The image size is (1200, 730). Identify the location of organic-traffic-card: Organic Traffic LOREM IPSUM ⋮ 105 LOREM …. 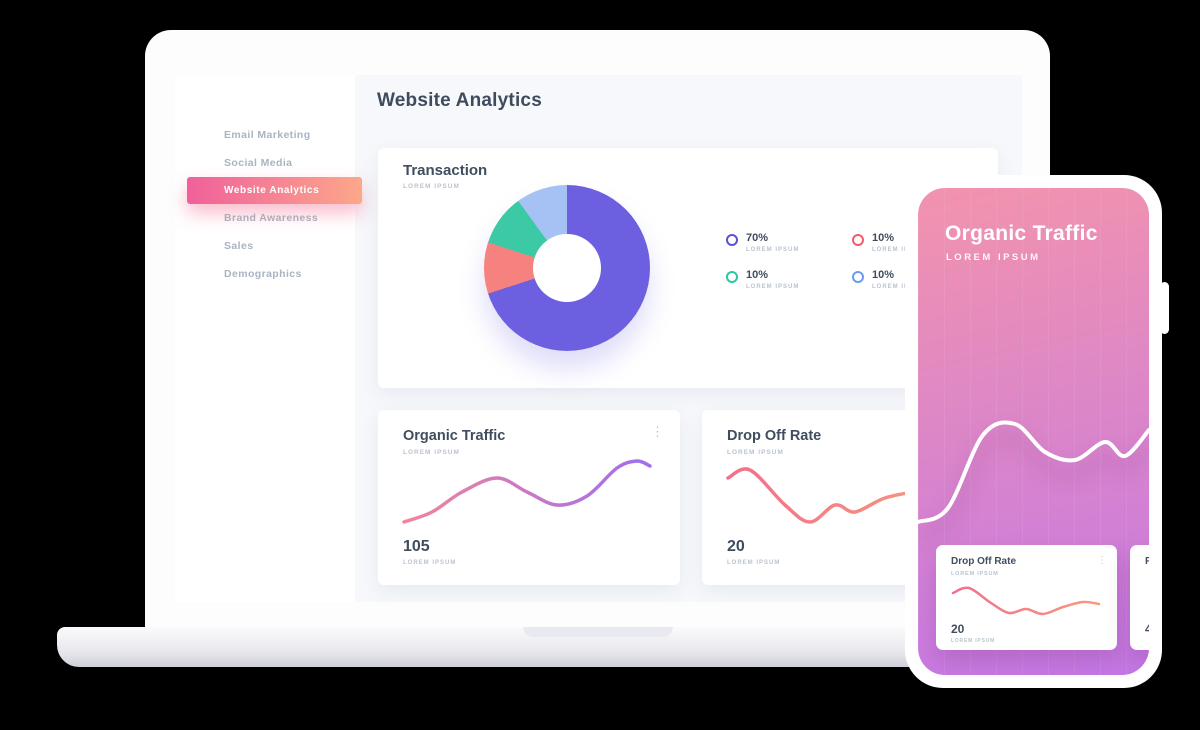
(529, 497).